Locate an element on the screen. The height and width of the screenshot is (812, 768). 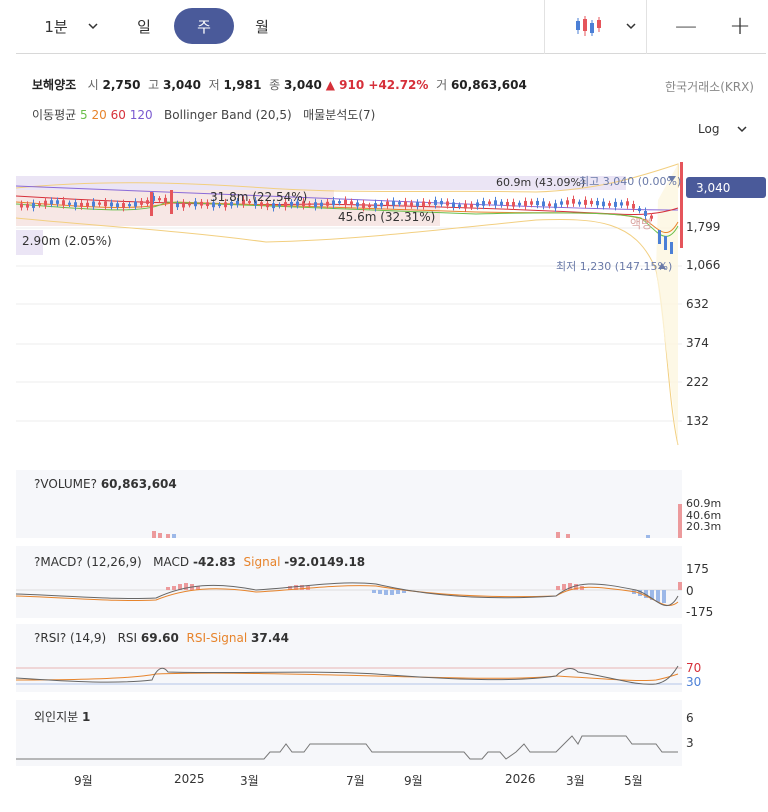
rsi-chart is located at coordinates (349, 675).